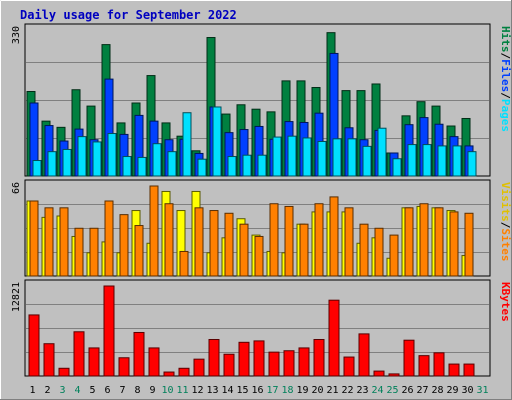 This screenshot has height=400, width=512. What do you see at coordinates (362, 390) in the screenshot?
I see `x-tick-label-day-23: 23` at bounding box center [362, 390].